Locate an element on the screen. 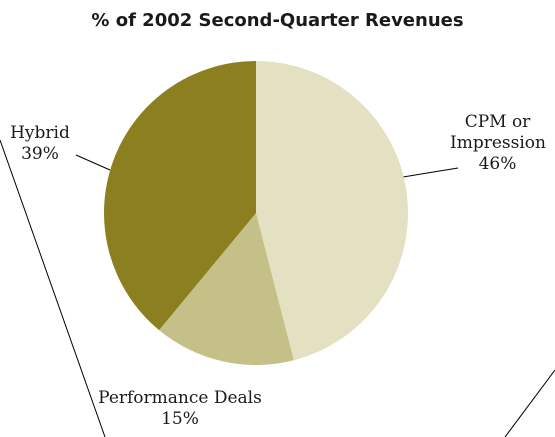 Image resolution: width=555 pixels, height=437 pixels. category-label: CPM or Impression is located at coordinates (498, 132).